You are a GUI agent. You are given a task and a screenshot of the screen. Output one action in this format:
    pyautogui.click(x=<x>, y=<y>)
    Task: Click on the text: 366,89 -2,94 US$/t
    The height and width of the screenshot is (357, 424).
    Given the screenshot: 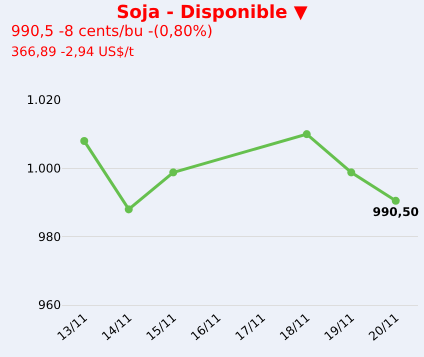 What is the action you would take?
    pyautogui.click(x=72, y=52)
    